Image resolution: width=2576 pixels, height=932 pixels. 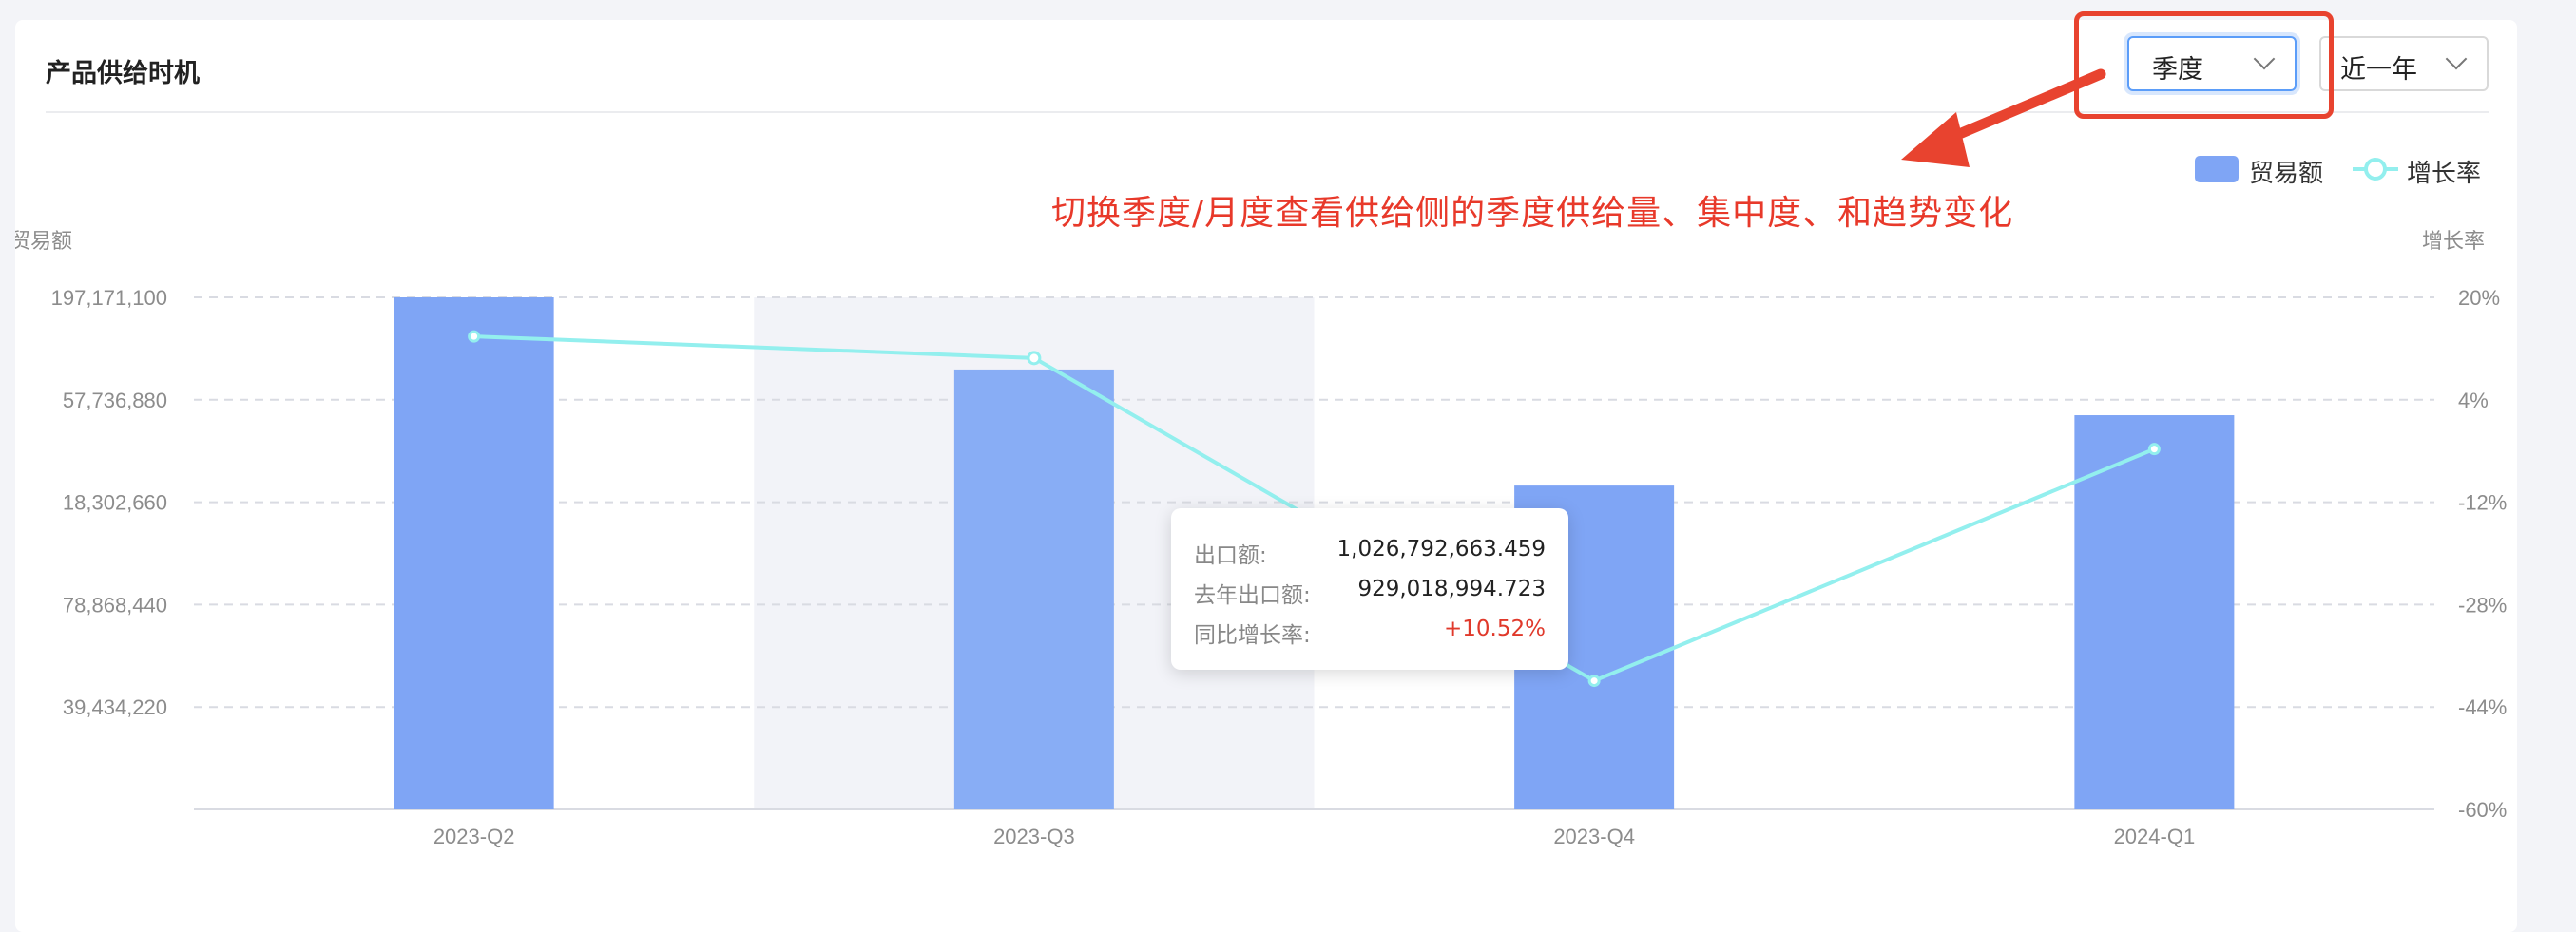 What do you see at coordinates (2378, 70) in the screenshot?
I see `range-value: 近一年` at bounding box center [2378, 70].